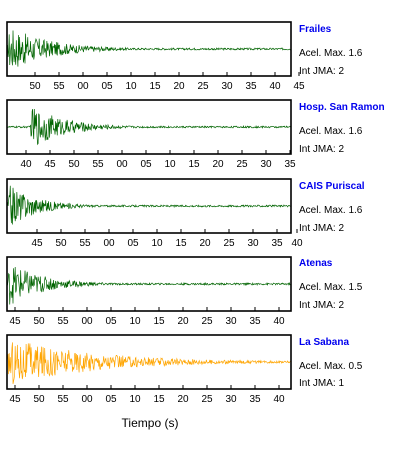 This screenshot has width=410, height=460. I want to click on jma-intensity-cais-puriscal: Int JMA: 2, so click(322, 228).